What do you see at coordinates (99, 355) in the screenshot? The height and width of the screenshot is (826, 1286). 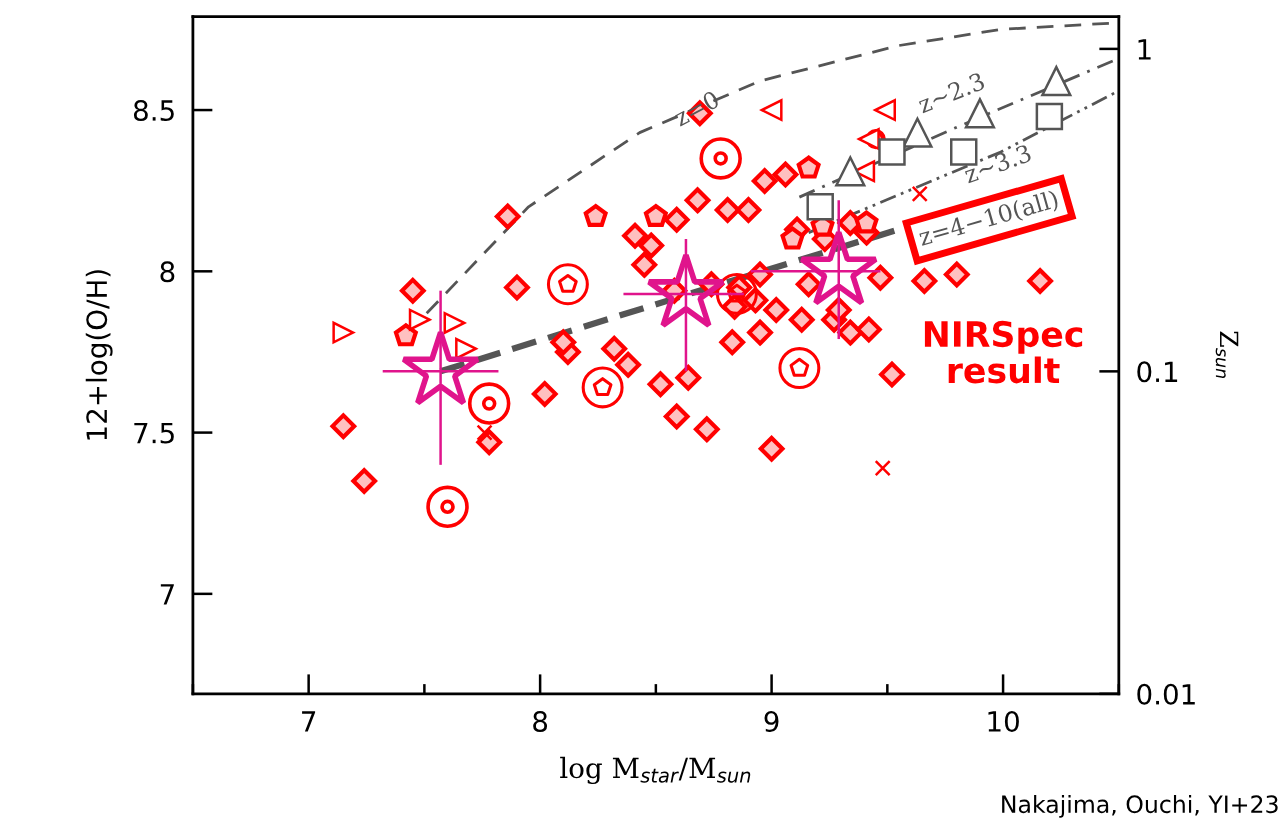 I see `y-axis-title: 12+log(O/H)` at bounding box center [99, 355].